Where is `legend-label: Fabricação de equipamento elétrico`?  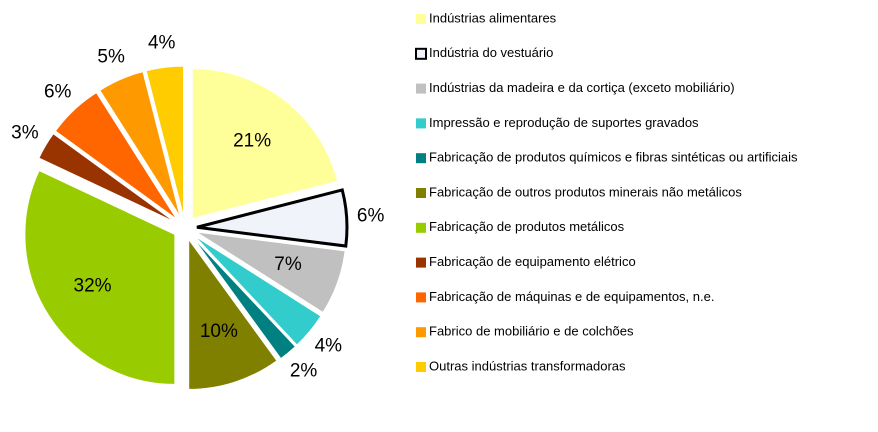
legend-label: Fabricação de equipamento elétrico is located at coordinates (532, 261).